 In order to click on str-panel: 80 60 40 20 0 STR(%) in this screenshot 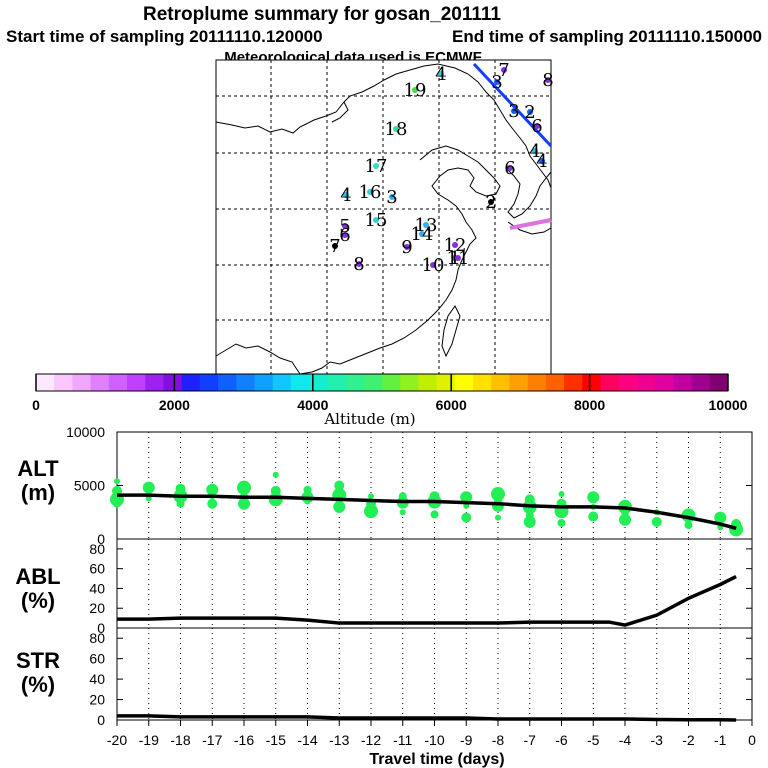, I will do `click(384, 677)`.